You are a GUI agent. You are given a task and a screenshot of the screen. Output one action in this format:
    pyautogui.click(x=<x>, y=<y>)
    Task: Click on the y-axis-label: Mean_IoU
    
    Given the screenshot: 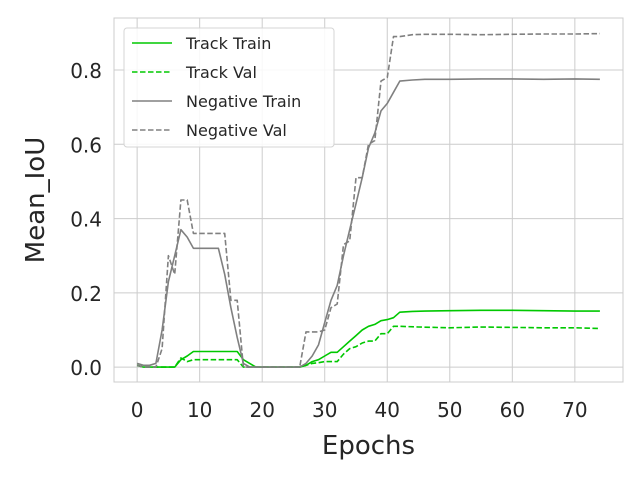 What is the action you would take?
    pyautogui.click(x=36, y=200)
    